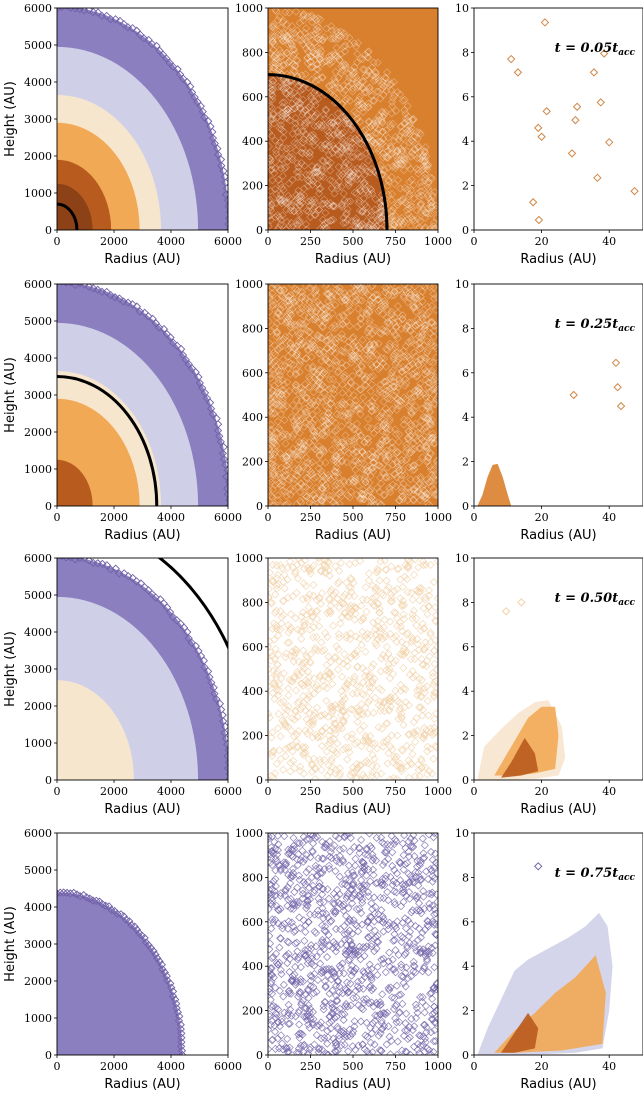 Image resolution: width=643 pixels, height=1097 pixels. I want to click on y-tick-label: 6, so click(465, 373).